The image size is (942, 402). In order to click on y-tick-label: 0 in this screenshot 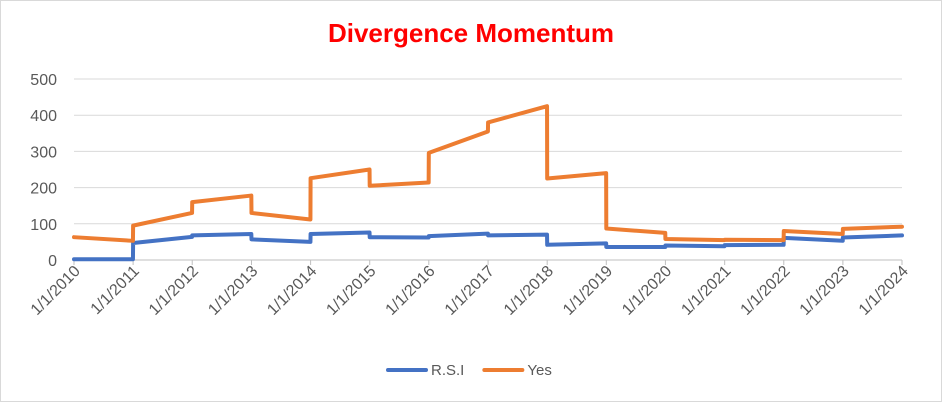, I will do `click(52, 261)`.